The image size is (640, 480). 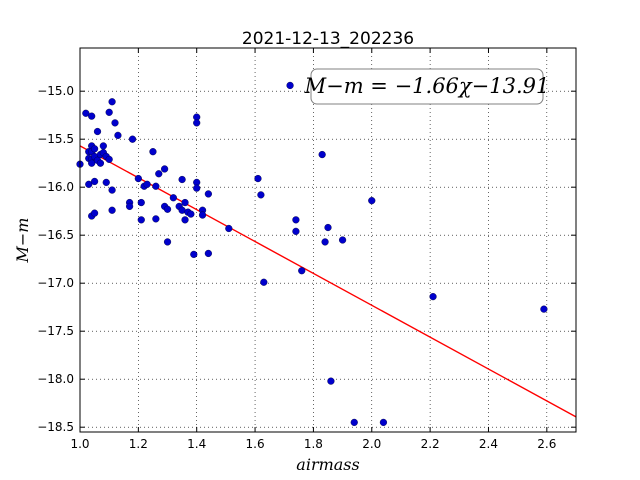 I want to click on x-tick-label: 2.6, so click(x=546, y=444).